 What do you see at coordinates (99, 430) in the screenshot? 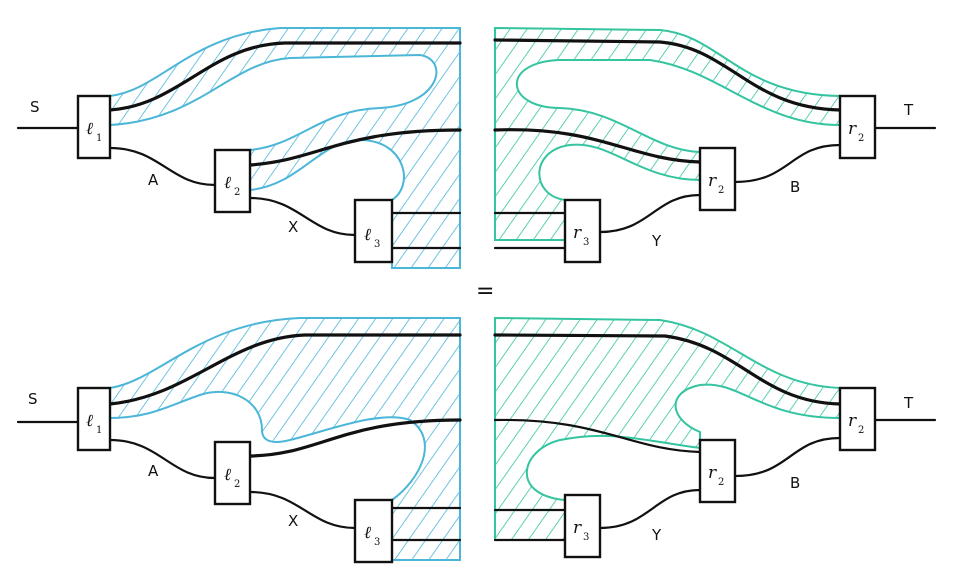
I see `bottom-l1-sub: 1` at bounding box center [99, 430].